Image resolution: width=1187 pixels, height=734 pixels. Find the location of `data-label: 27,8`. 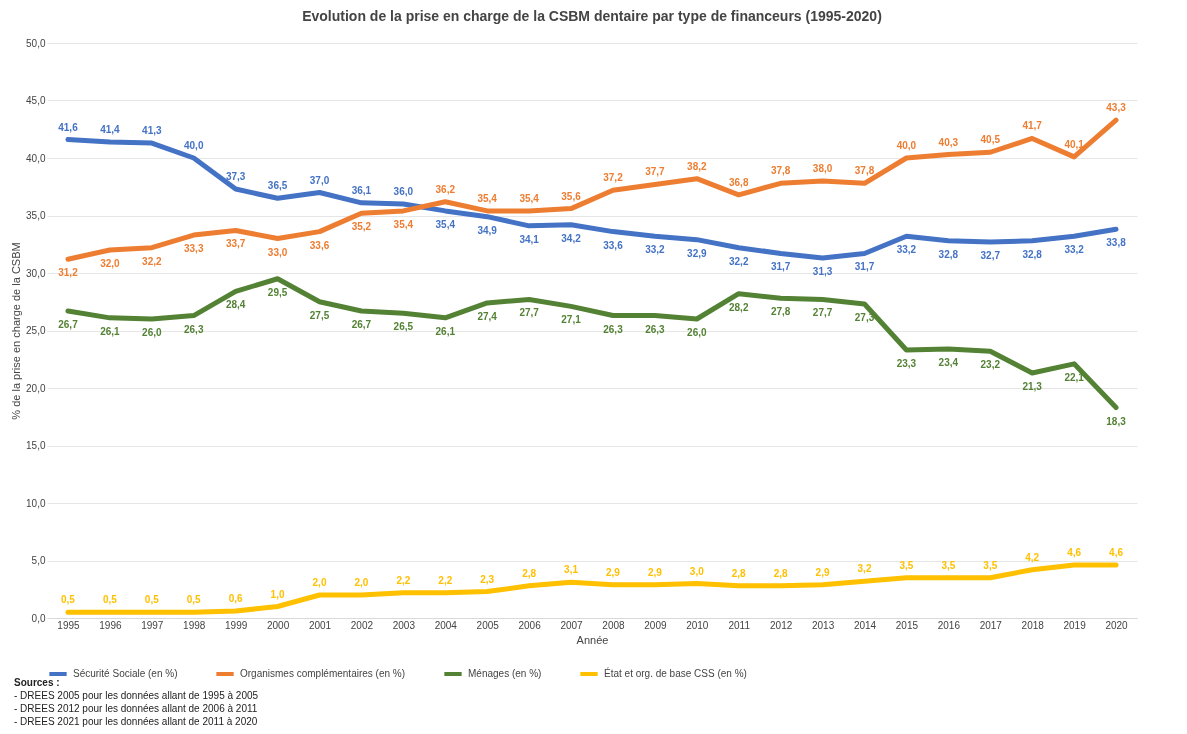

data-label: 27,8 is located at coordinates (780, 312).